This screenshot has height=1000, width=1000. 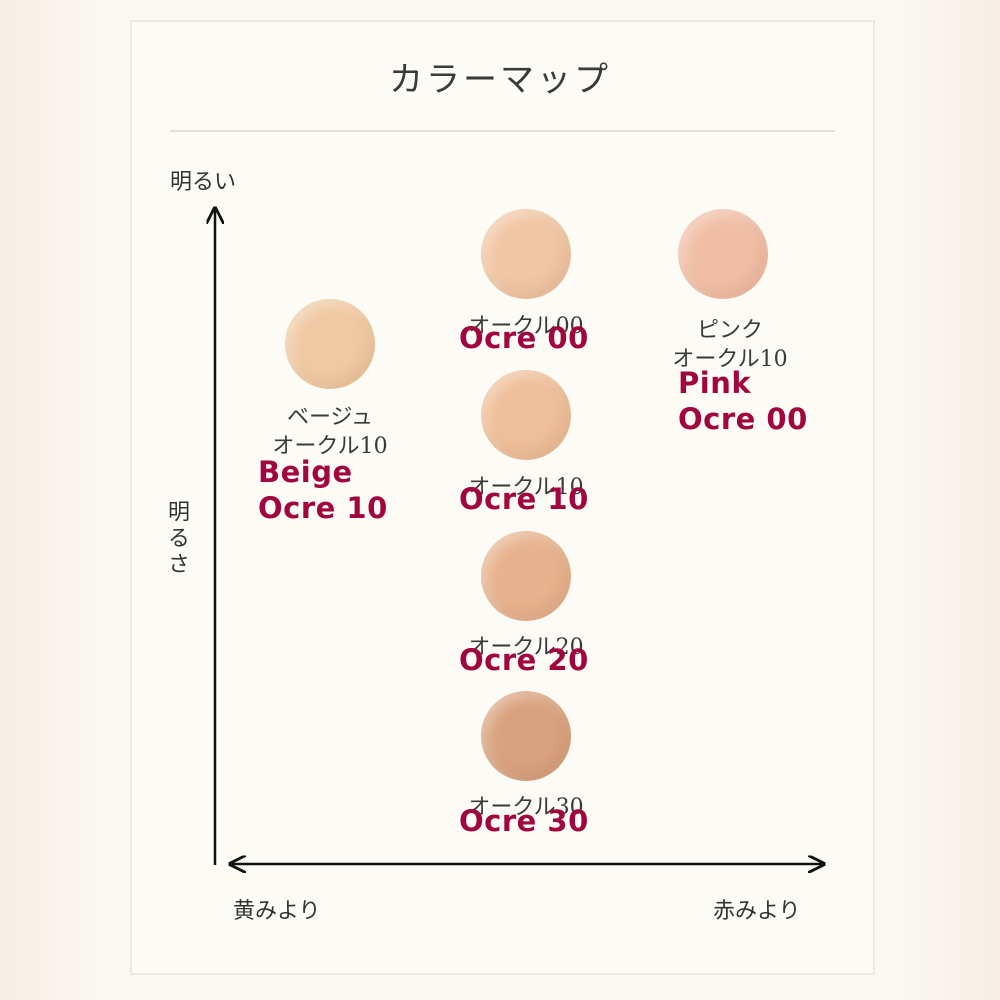 What do you see at coordinates (176, 539) in the screenshot?
I see `y-axis-label: 明るさ` at bounding box center [176, 539].